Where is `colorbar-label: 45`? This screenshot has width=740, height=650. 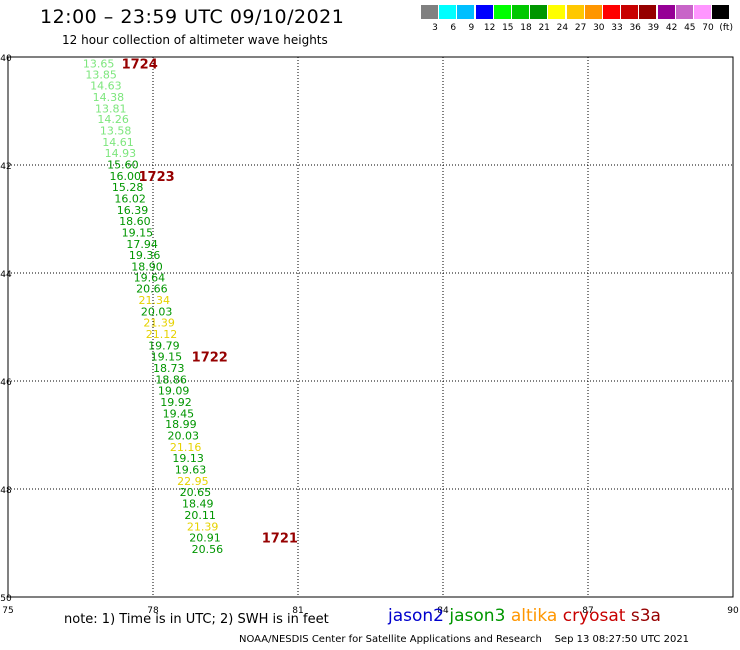
colorbar-label: 45 is located at coordinates (690, 28).